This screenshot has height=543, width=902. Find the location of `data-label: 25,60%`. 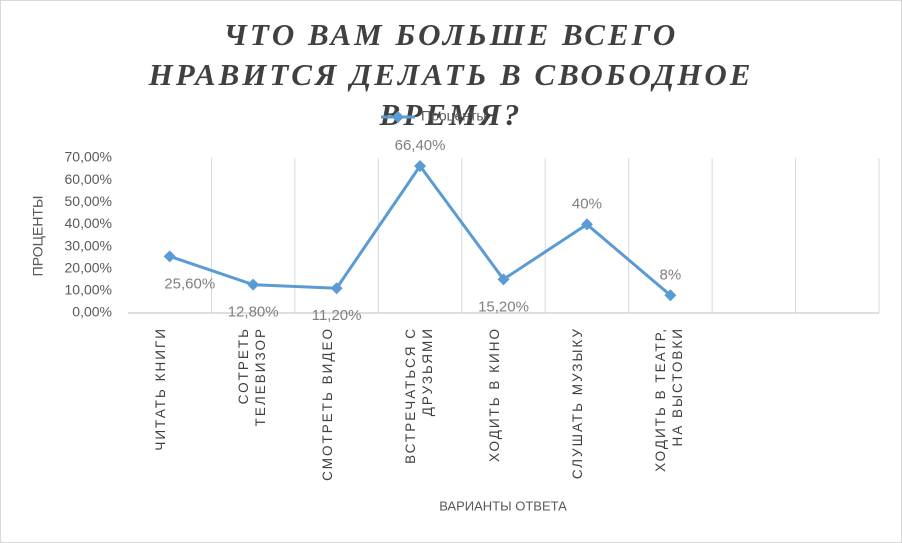

data-label: 25,60% is located at coordinates (189, 283).